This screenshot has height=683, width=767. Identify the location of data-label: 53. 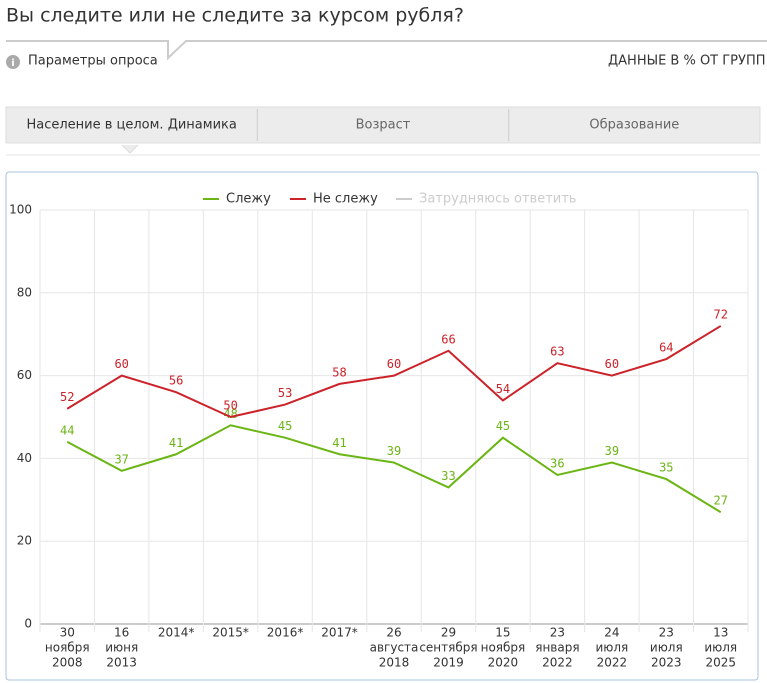
(285, 393).